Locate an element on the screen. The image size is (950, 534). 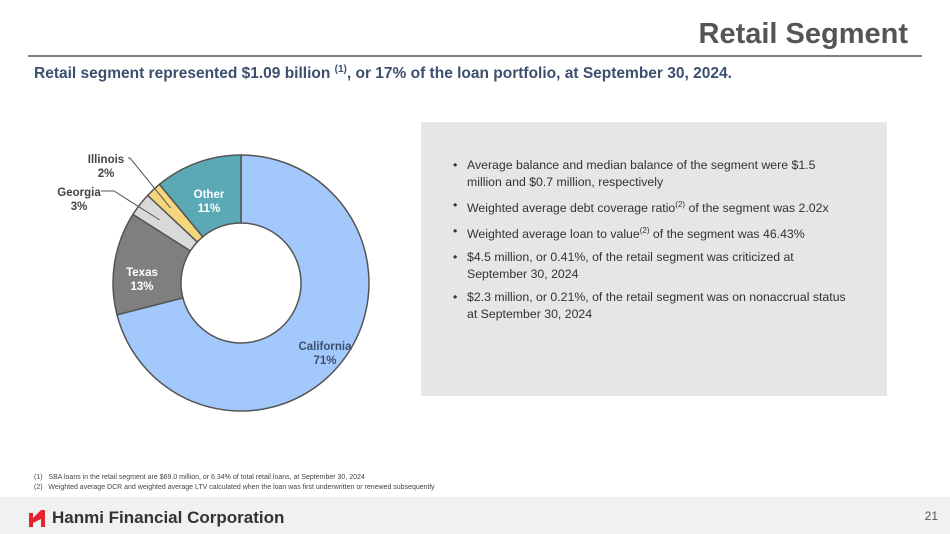
footer-bar is located at coordinates (475, 515).